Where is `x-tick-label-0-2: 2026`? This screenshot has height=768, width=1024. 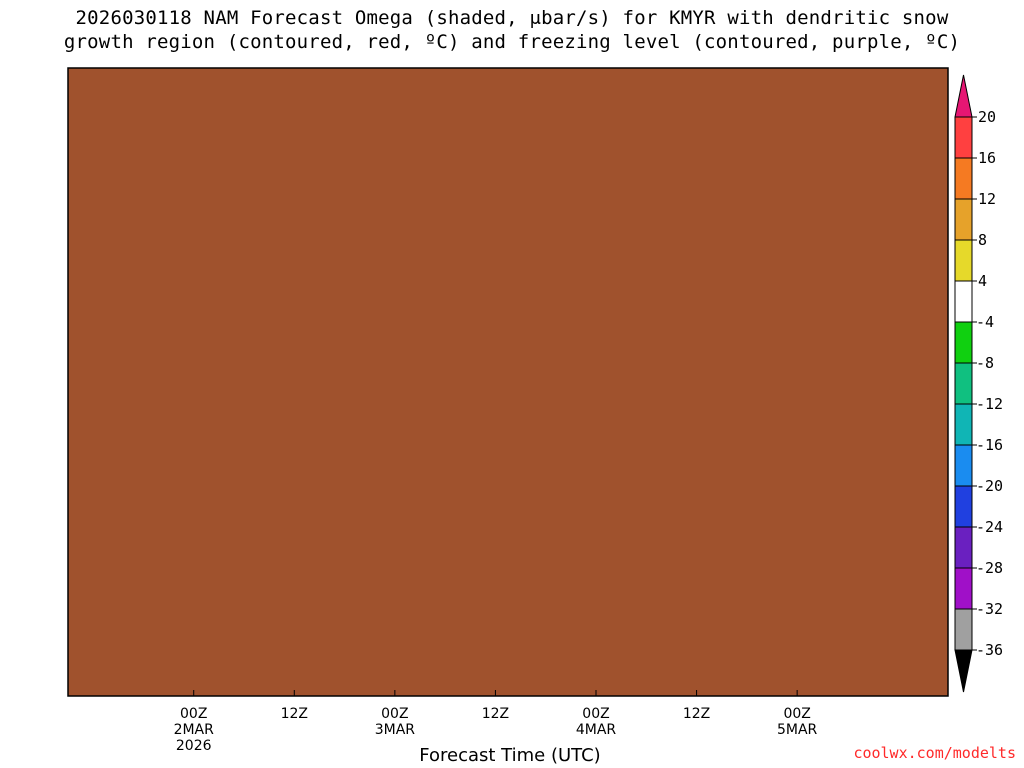
x-tick-label-0-2: 2026 is located at coordinates (194, 746).